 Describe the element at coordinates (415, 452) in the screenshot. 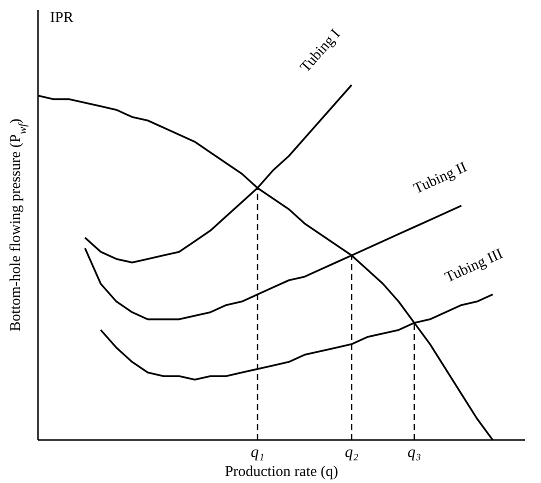

I see `x-tick-label: q₃` at that location.